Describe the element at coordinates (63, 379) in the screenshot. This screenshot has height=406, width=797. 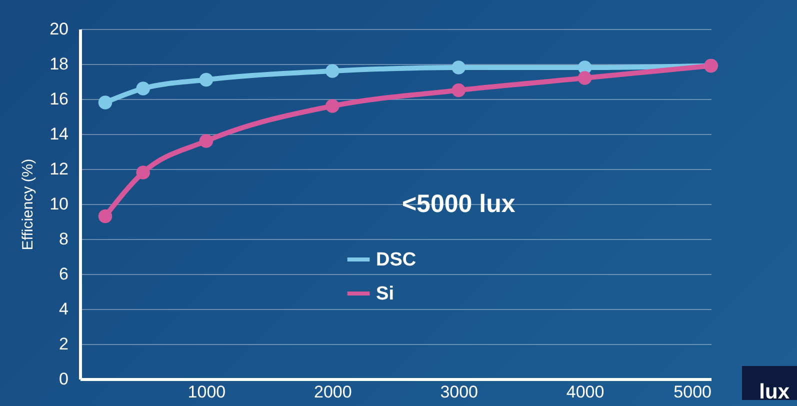
I see `y-tick-label: 0` at that location.